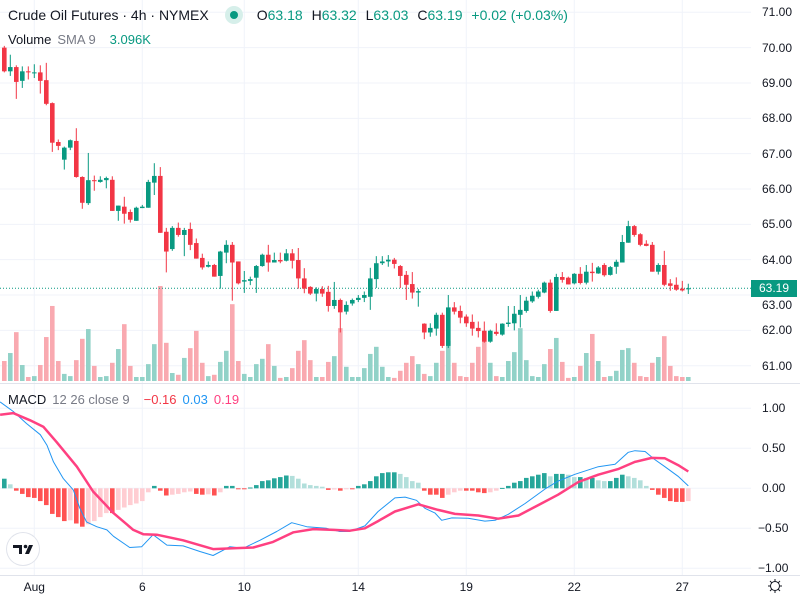 The width and height of the screenshot is (800, 600). I want to click on price-axis-tick: 65.00, so click(777, 224).